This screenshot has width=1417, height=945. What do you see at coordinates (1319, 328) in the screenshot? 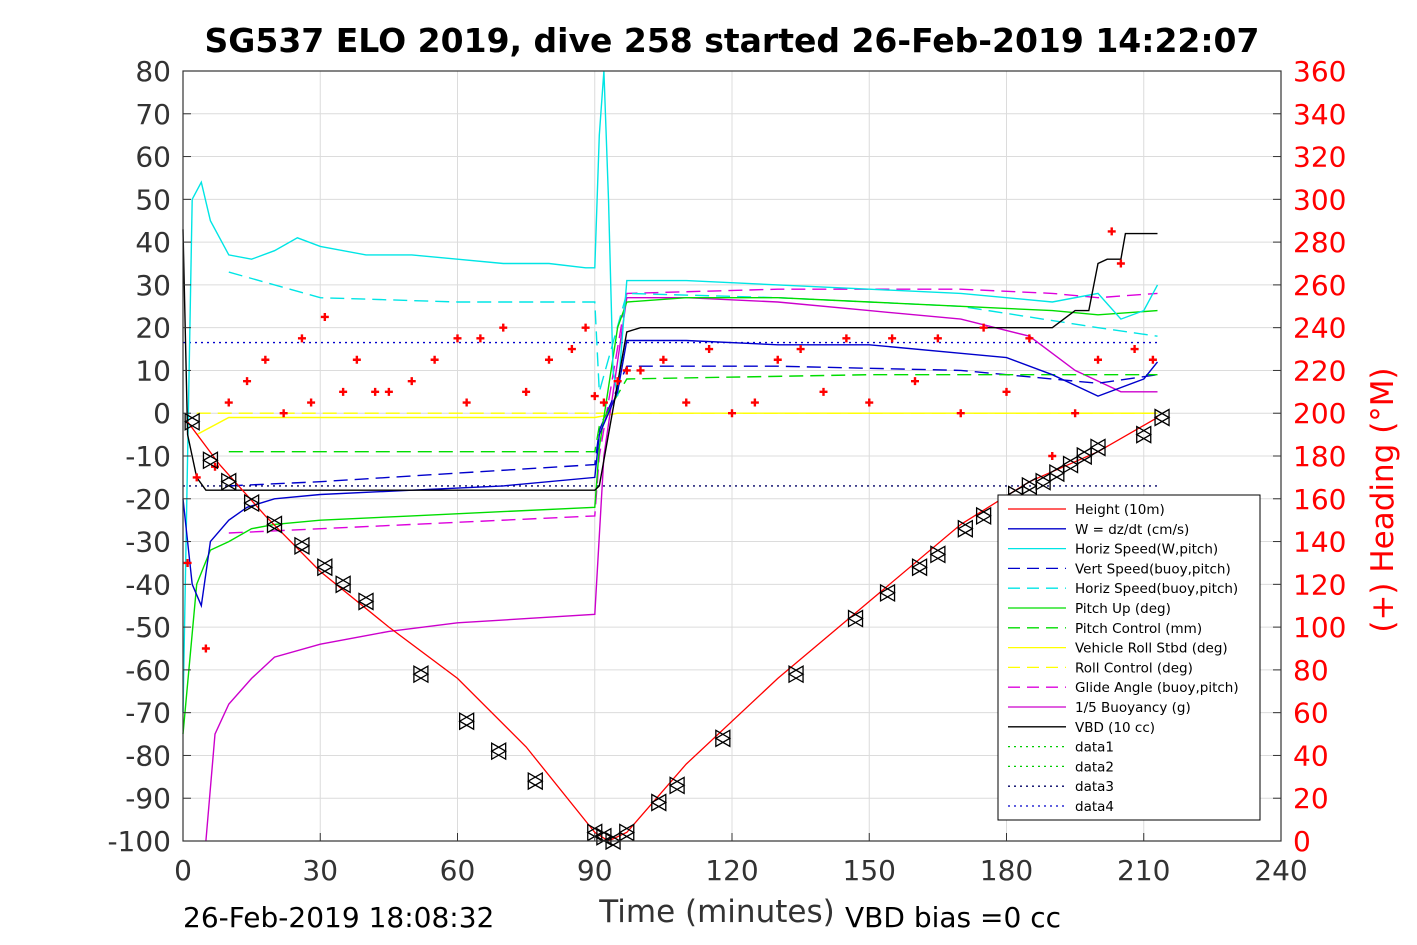
I see `y2-tick-label: 240` at bounding box center [1319, 328].